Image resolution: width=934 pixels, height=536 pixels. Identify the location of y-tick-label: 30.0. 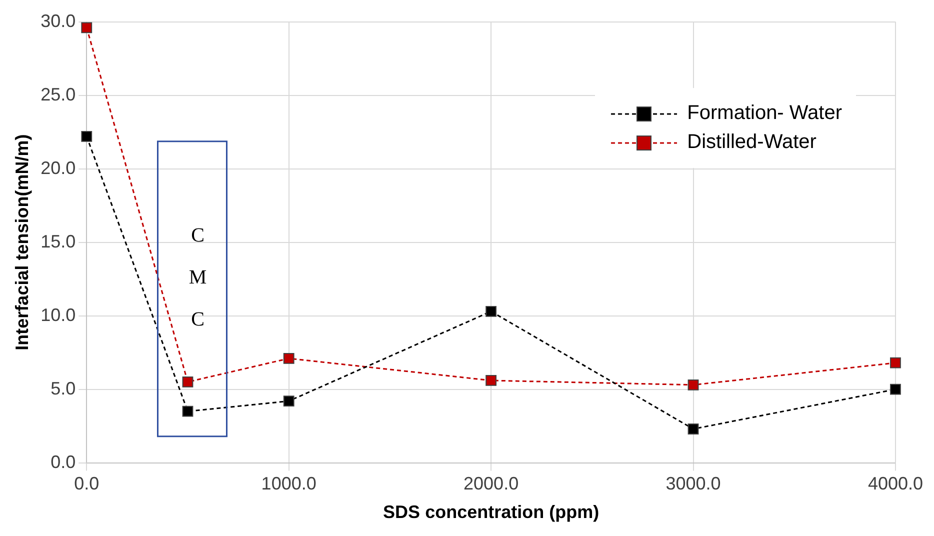
(58, 20).